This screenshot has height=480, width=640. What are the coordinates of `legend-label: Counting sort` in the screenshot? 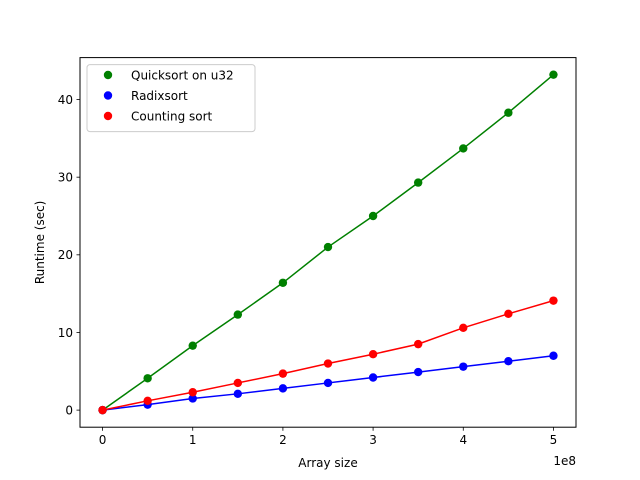 It's located at (172, 116).